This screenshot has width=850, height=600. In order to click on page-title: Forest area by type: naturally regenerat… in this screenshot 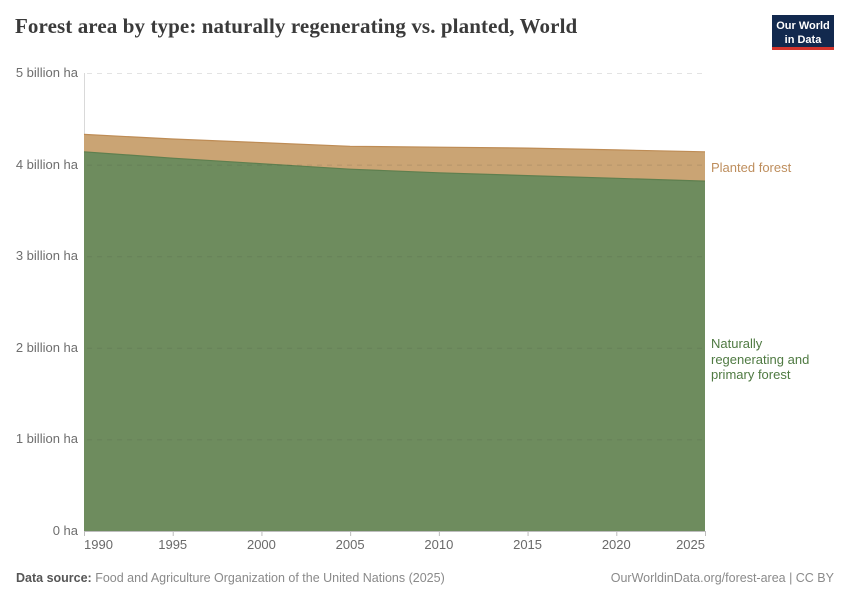, I will do `click(296, 26)`.